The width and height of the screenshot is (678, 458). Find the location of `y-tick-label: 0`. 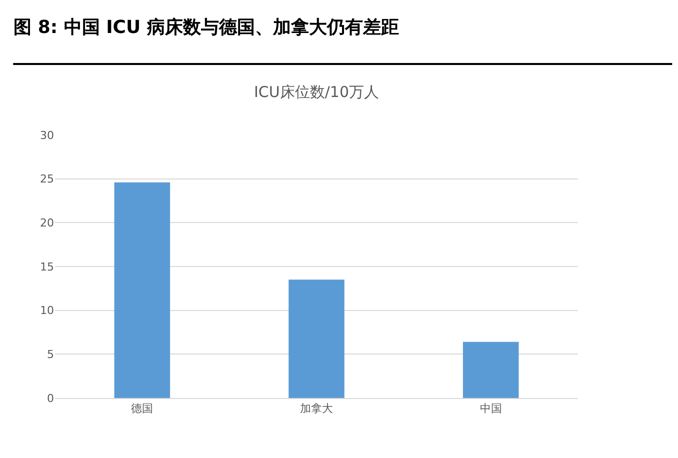

y-tick-label: 0 is located at coordinates (50, 398).